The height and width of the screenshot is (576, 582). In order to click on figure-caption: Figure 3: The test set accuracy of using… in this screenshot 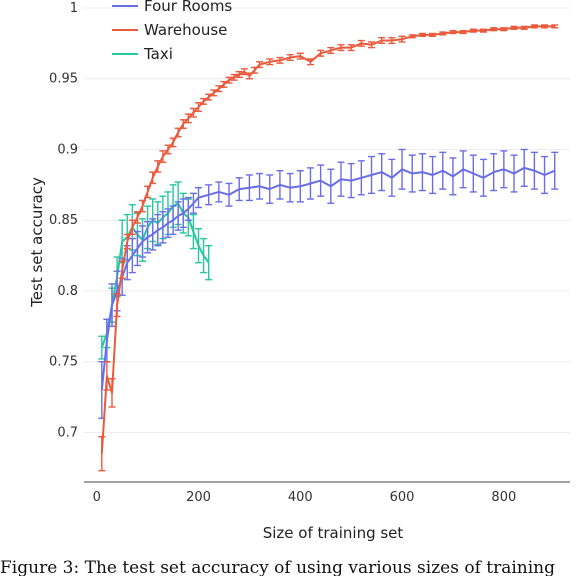, I will do `click(278, 567)`.